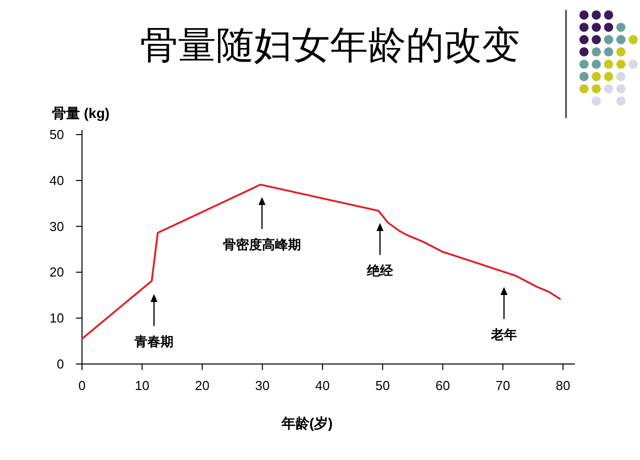  What do you see at coordinates (322, 385) in the screenshot?
I see `x-tick-label: 40` at bounding box center [322, 385].